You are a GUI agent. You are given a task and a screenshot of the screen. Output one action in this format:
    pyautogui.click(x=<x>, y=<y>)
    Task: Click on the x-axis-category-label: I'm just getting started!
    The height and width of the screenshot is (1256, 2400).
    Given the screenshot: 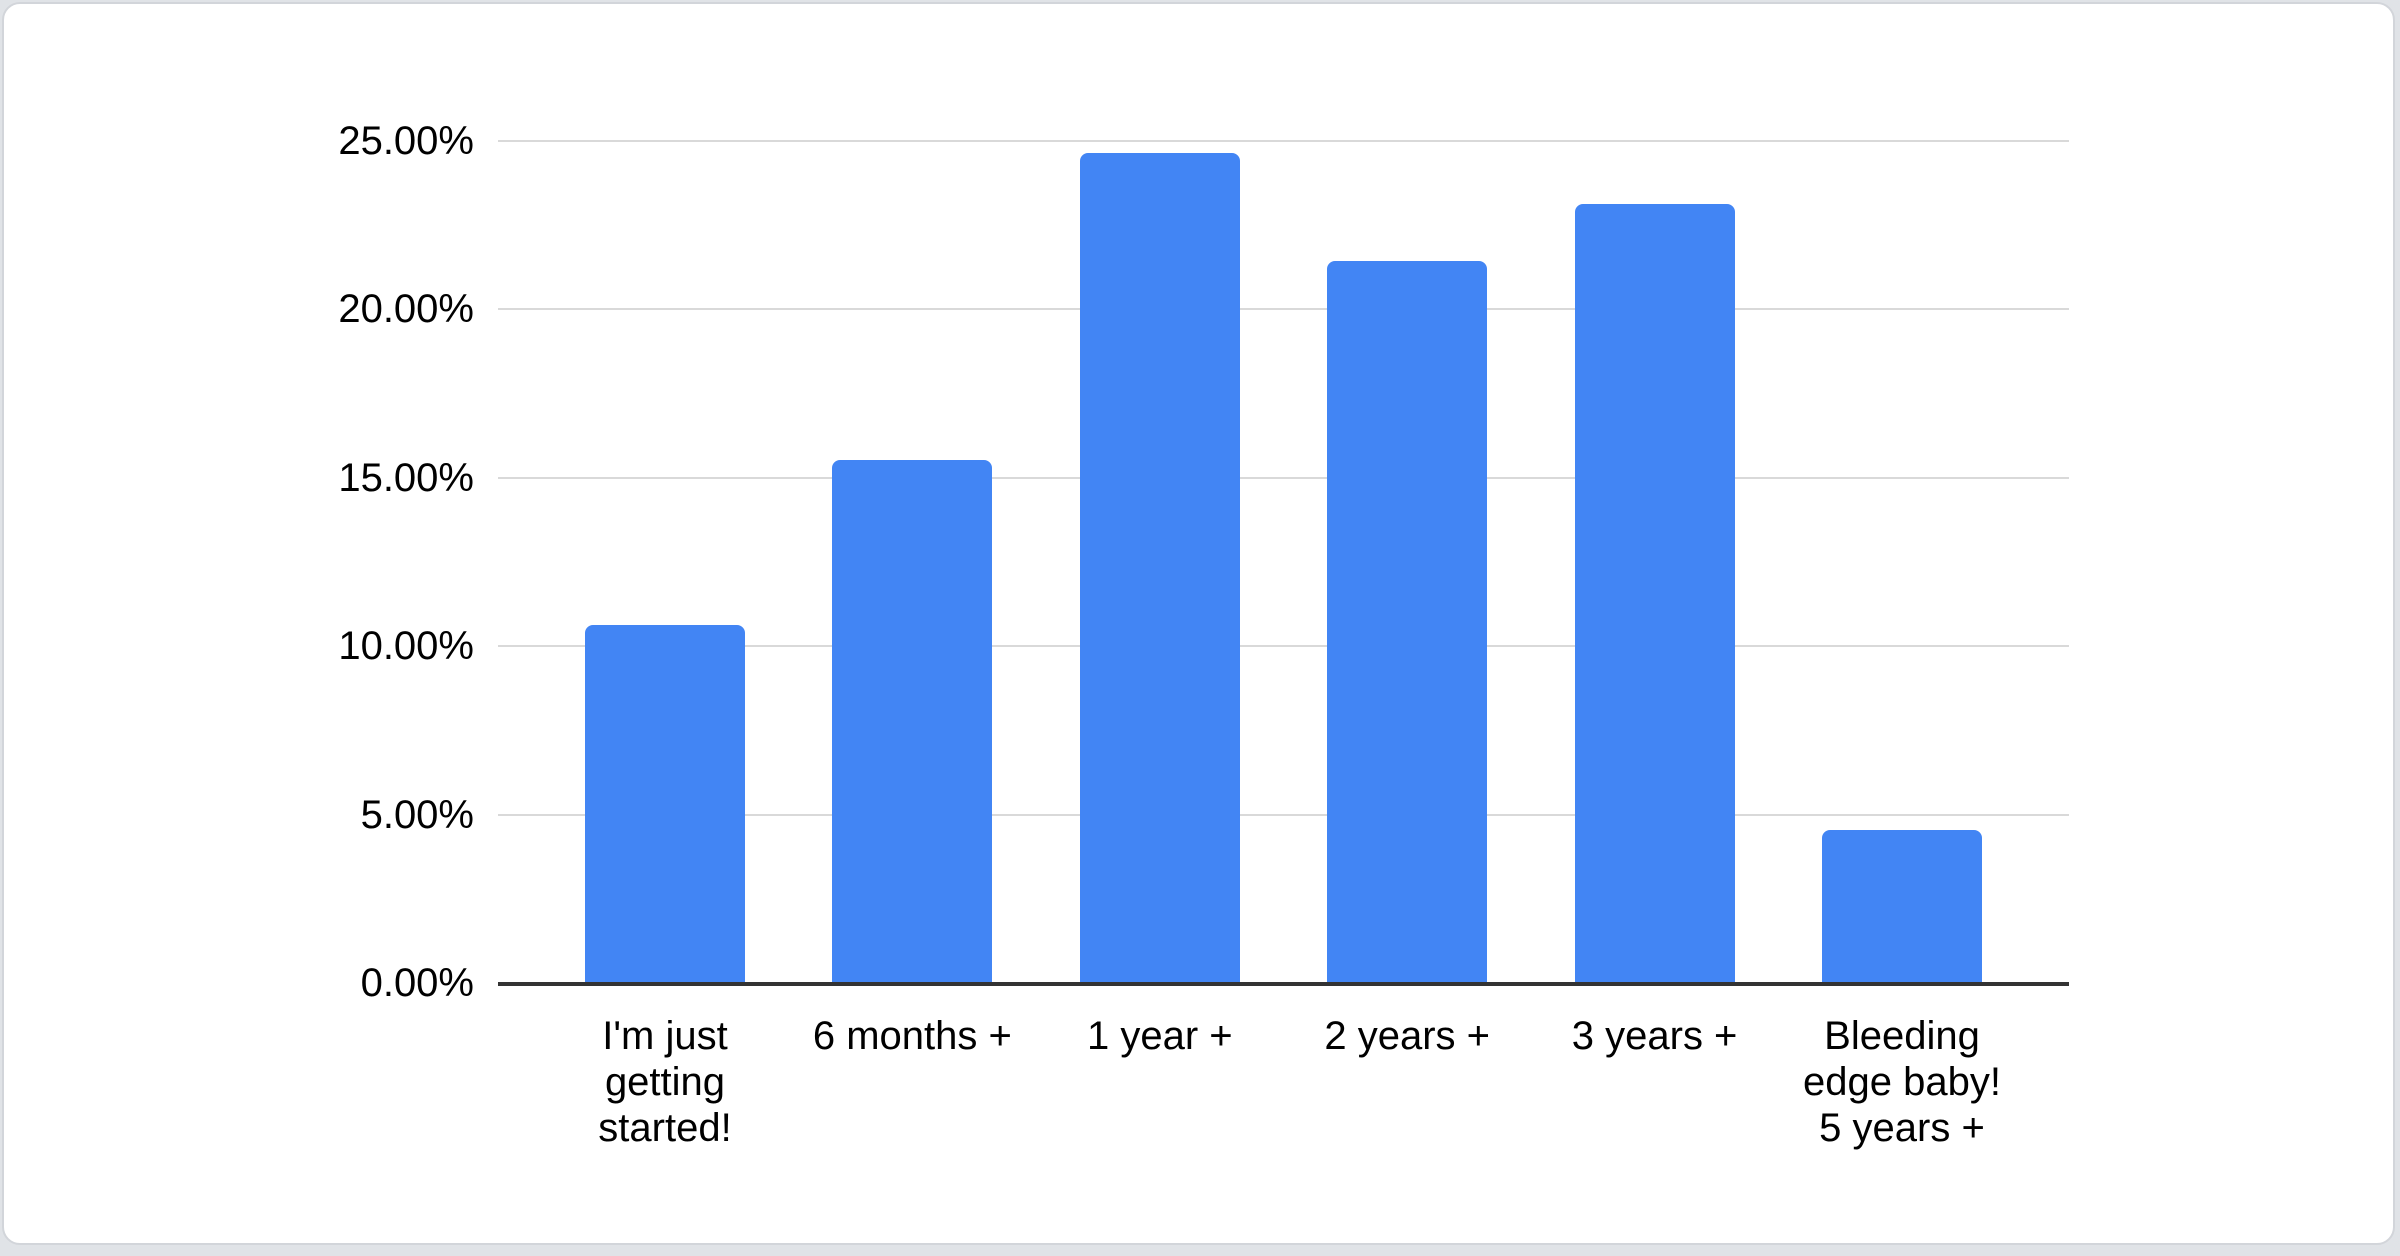 What is the action you would take?
    pyautogui.click(x=665, y=1082)
    